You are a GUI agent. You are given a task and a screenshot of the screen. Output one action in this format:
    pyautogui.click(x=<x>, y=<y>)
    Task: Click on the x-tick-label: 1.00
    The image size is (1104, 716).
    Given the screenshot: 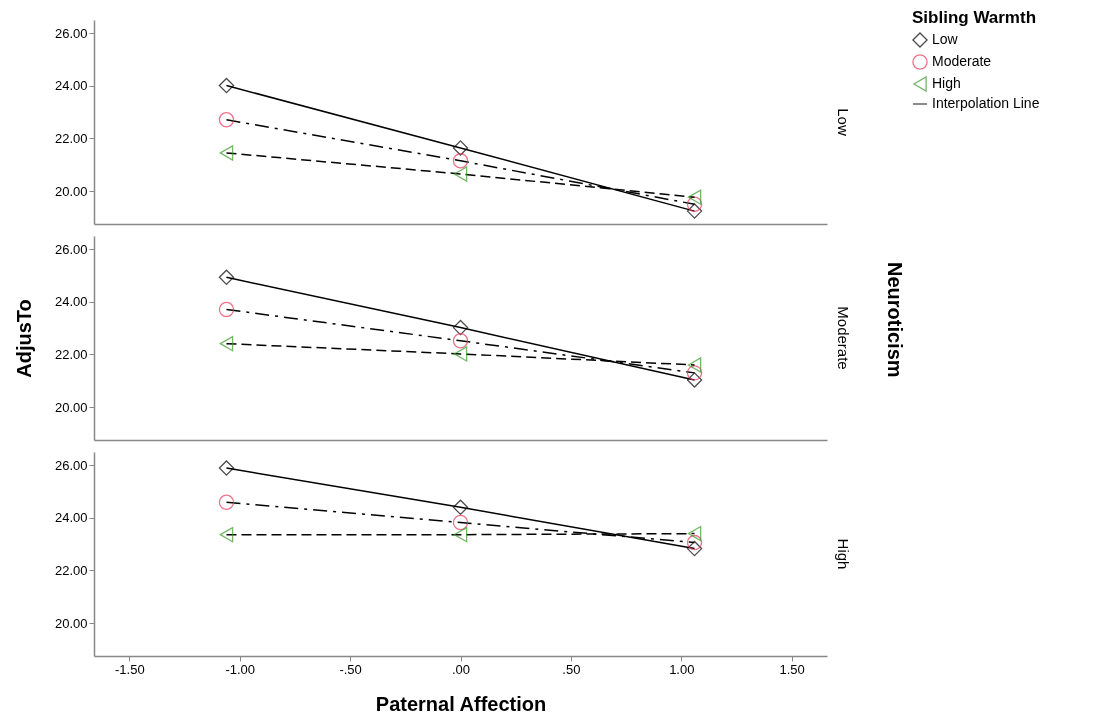 What is the action you would take?
    pyautogui.click(x=682, y=669)
    